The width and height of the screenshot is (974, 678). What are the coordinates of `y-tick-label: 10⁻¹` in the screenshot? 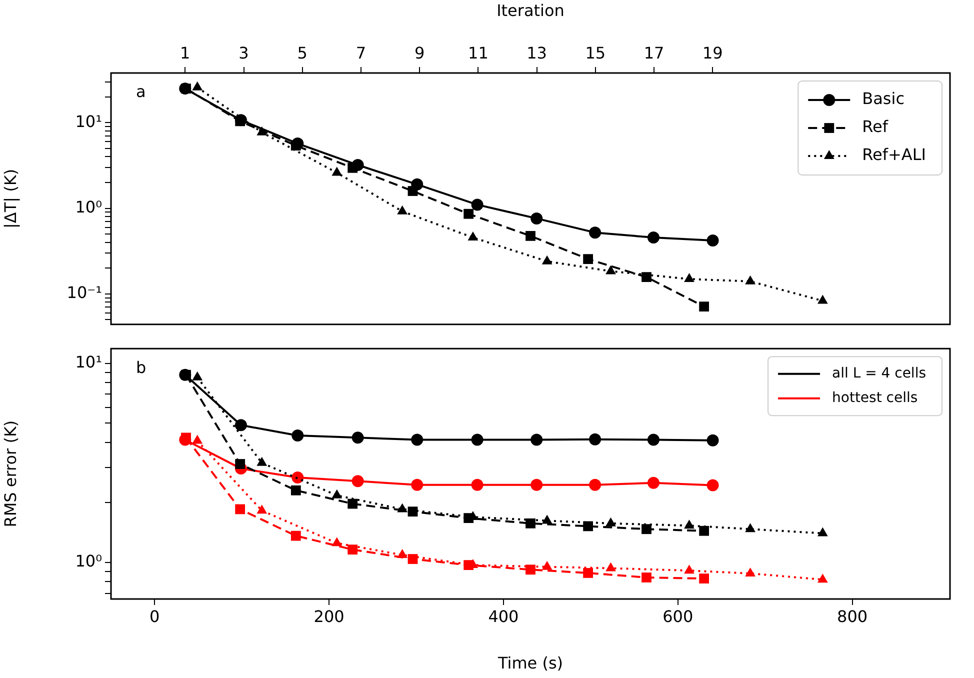 It's located at (84, 292).